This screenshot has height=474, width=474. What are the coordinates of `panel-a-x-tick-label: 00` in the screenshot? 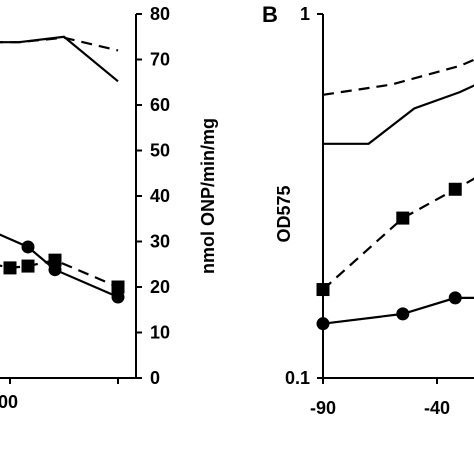 It's located at (9, 402).